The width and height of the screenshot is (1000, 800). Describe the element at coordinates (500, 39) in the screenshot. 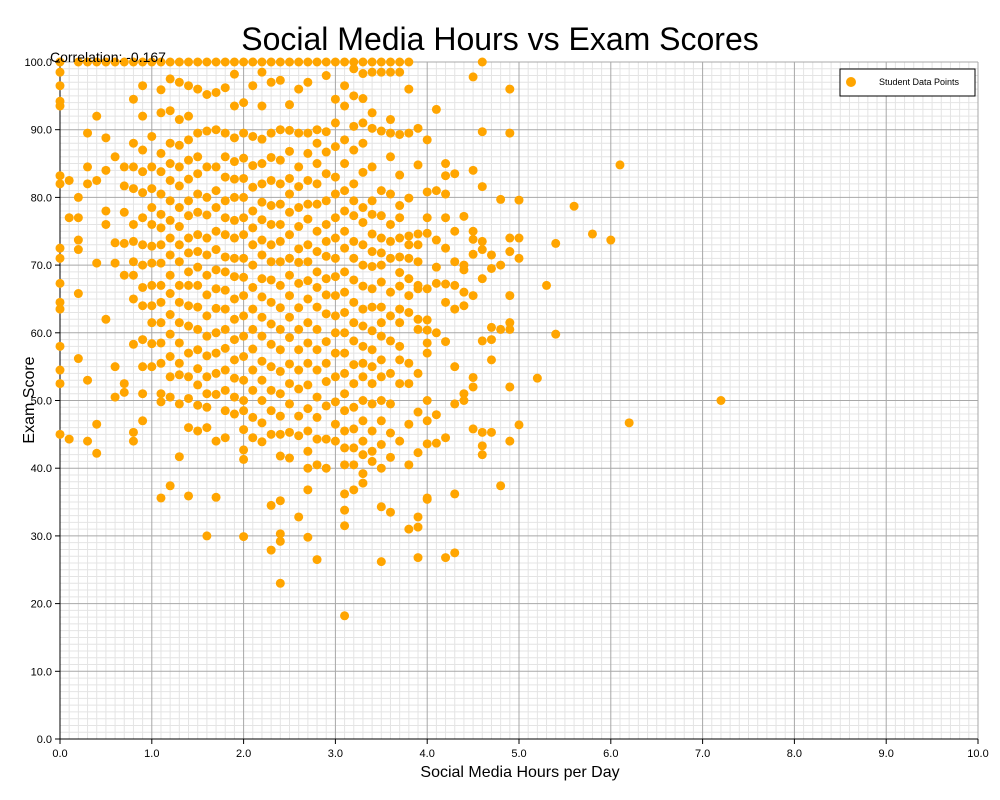

I see `chart-title: Social Media Hours vs Exam Scores` at that location.